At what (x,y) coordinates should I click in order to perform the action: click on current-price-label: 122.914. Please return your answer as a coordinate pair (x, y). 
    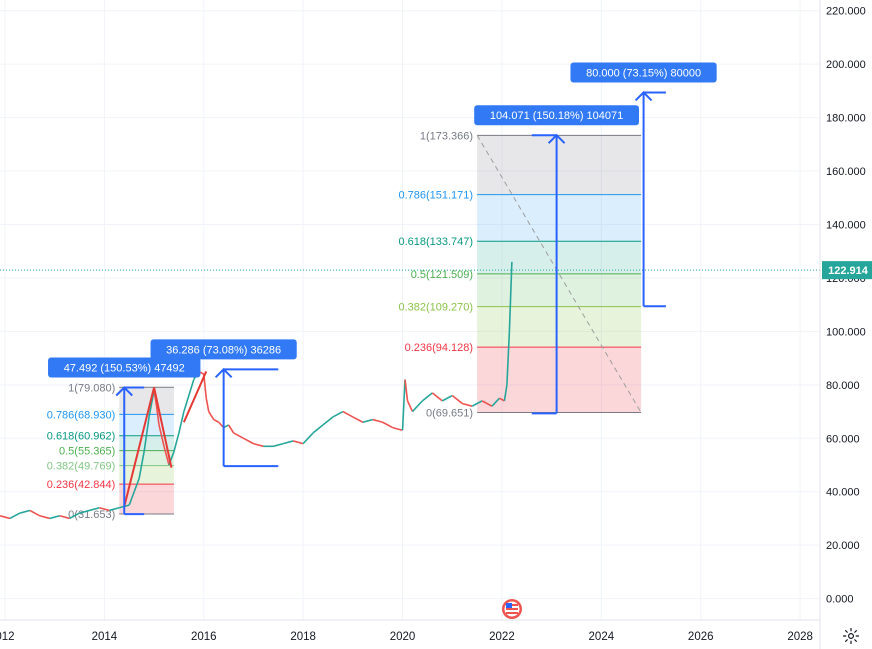
    Looking at the image, I should click on (848, 271).